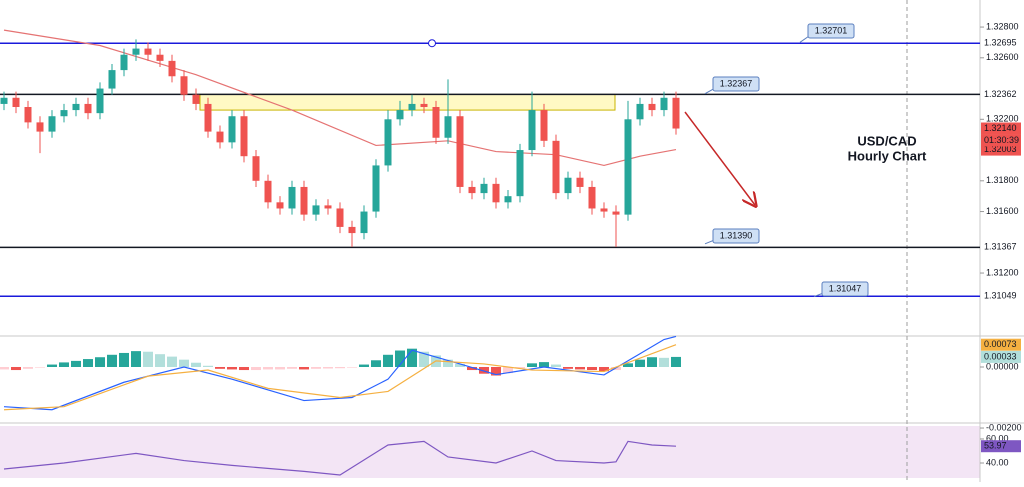 This screenshot has height=487, width=1024. I want to click on price-tag-label: 0.00073, so click(1000, 344).